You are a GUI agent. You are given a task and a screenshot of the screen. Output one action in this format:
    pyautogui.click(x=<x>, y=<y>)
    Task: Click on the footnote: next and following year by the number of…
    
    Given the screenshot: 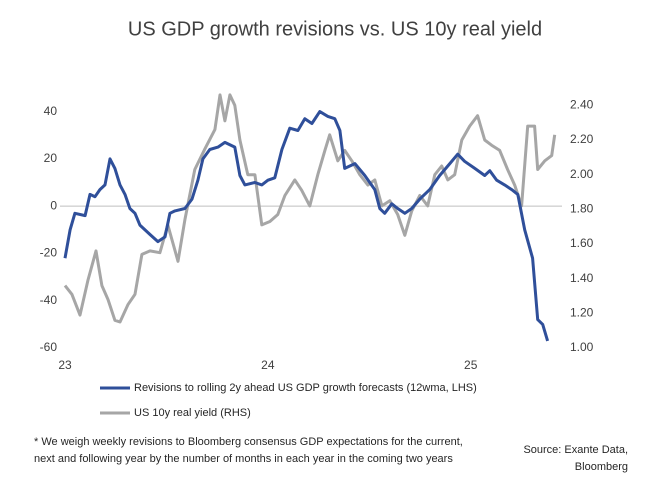 What is the action you would take?
    pyautogui.click(x=243, y=459)
    